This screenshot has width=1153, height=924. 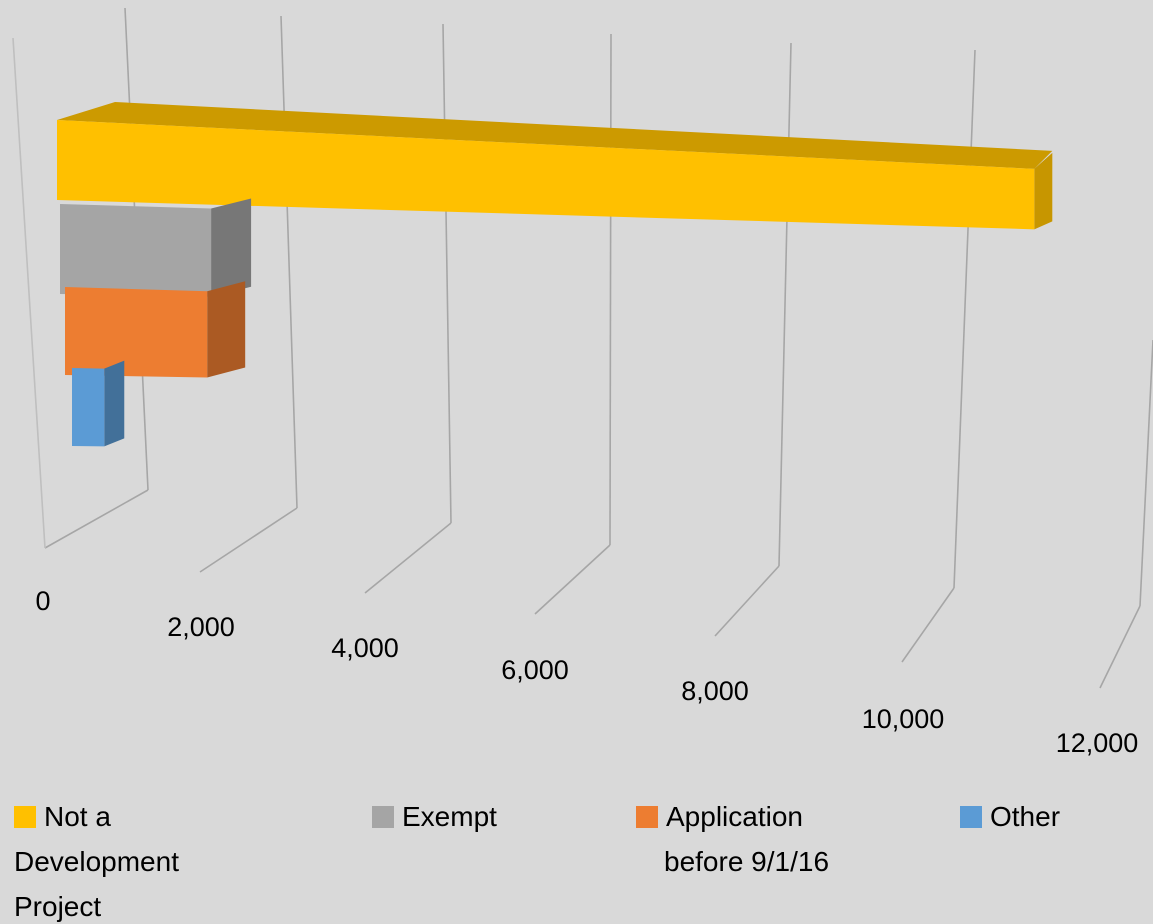 I want to click on legend-label: Development, so click(x=96, y=861).